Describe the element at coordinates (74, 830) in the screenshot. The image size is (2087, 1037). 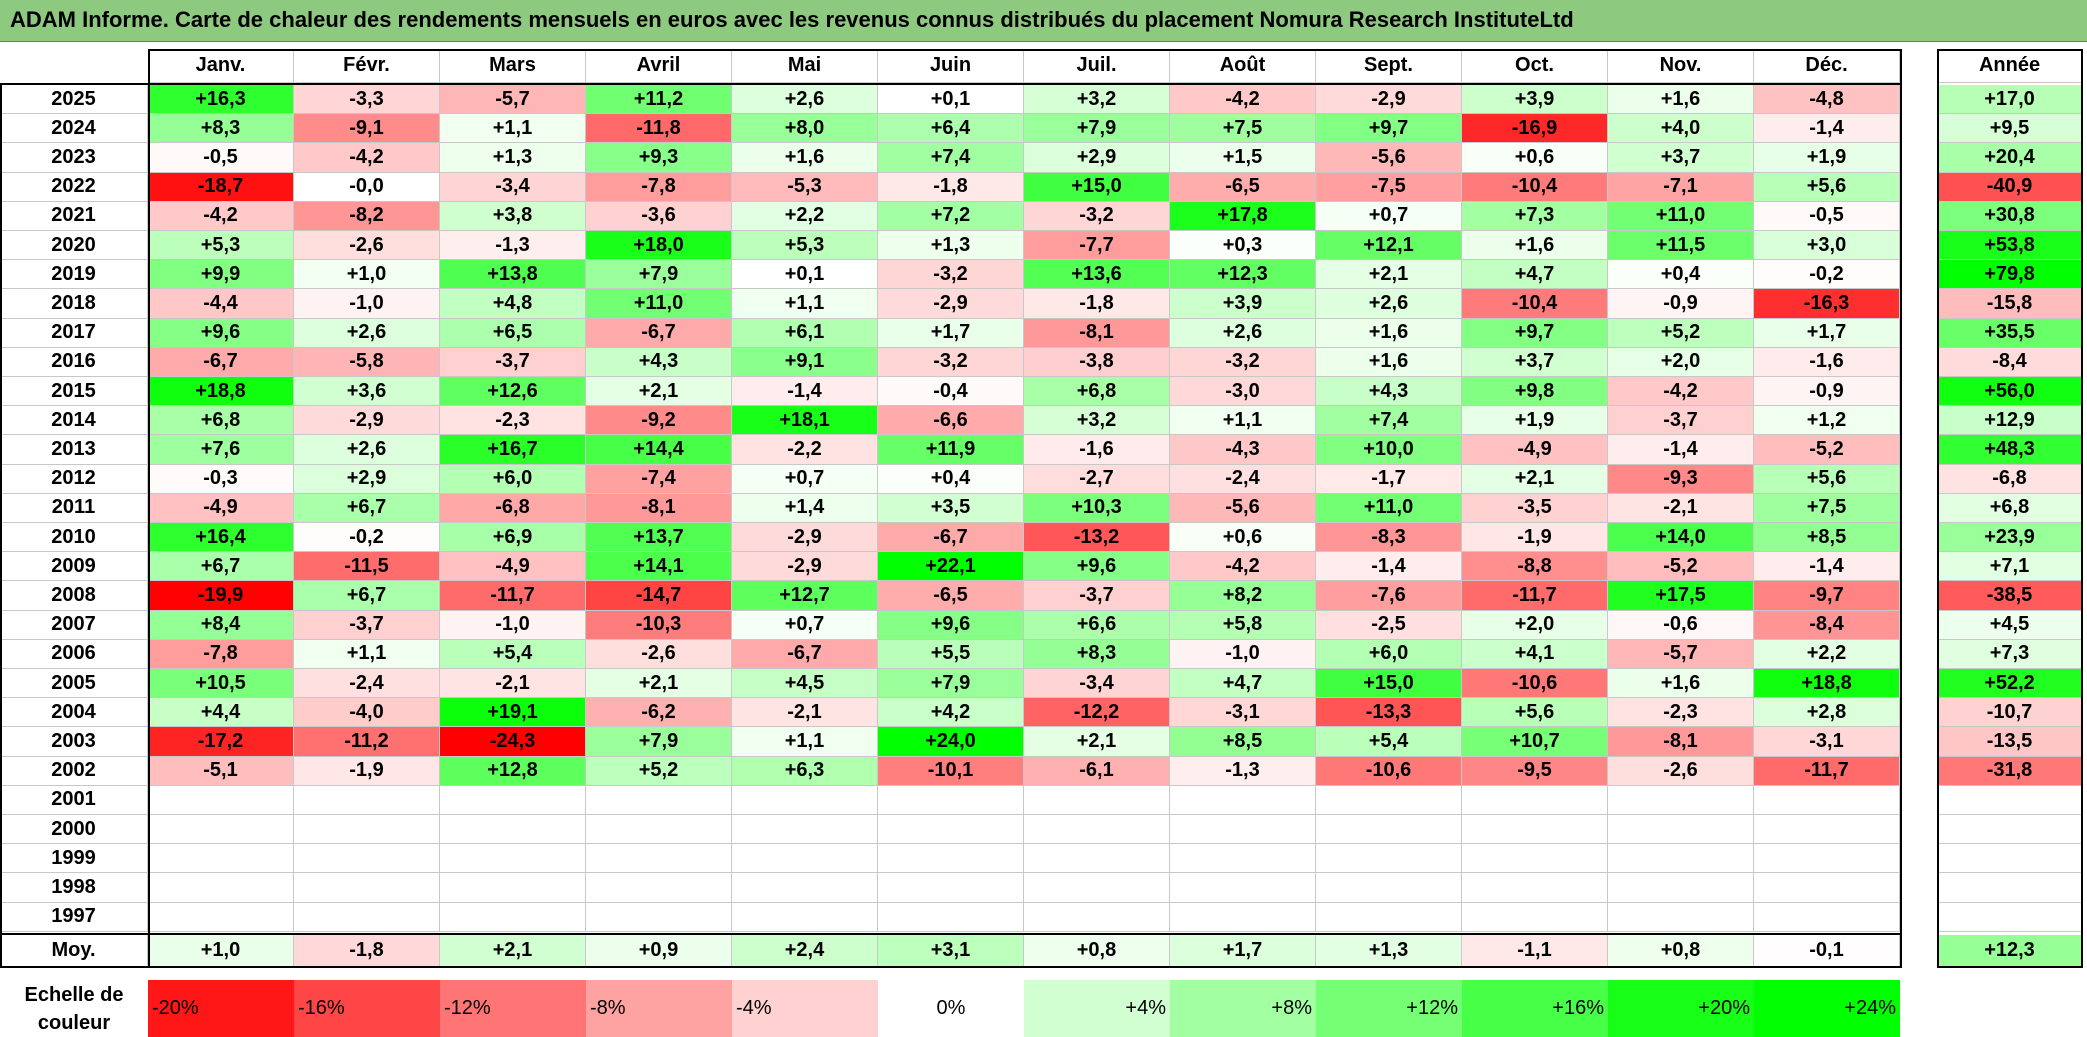
I see `row-year-label: 2000` at that location.